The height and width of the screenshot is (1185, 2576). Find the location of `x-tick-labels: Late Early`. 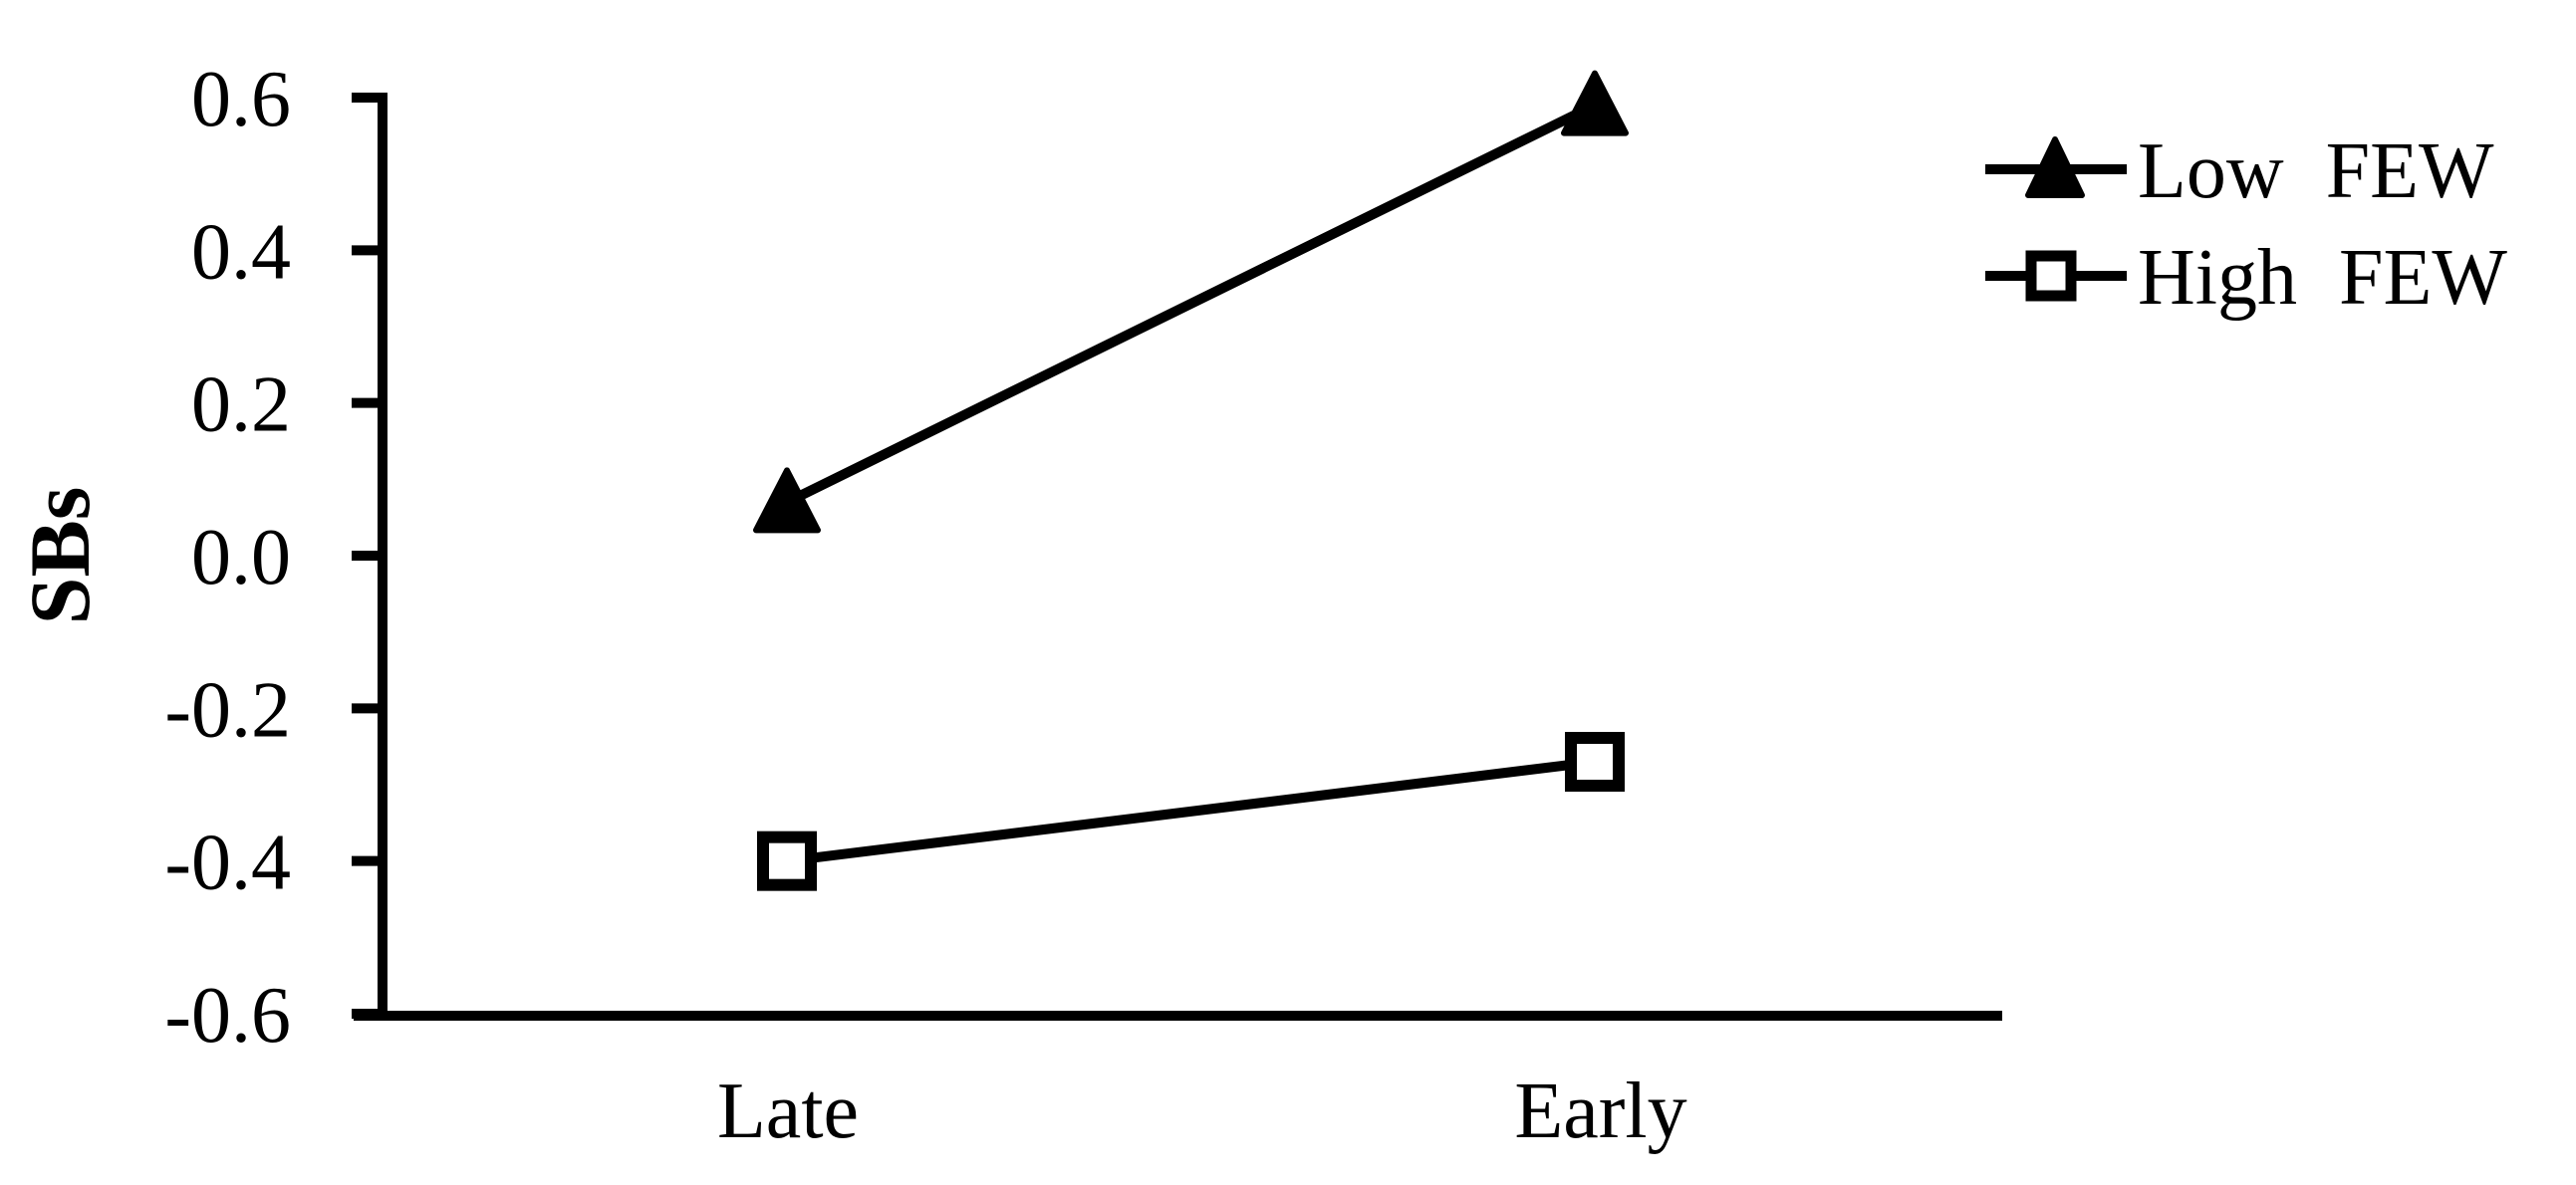

x-tick-labels: Late Early is located at coordinates (1202, 1111).